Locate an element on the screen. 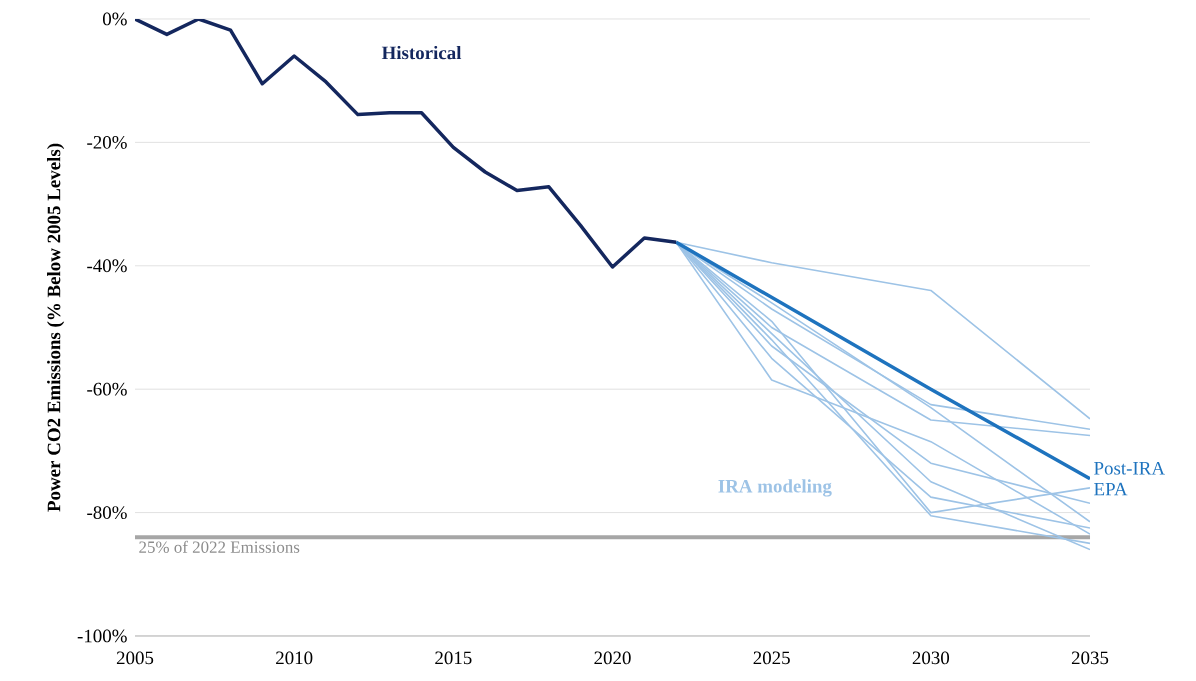  y-tick-label: -80% is located at coordinates (107, 512).